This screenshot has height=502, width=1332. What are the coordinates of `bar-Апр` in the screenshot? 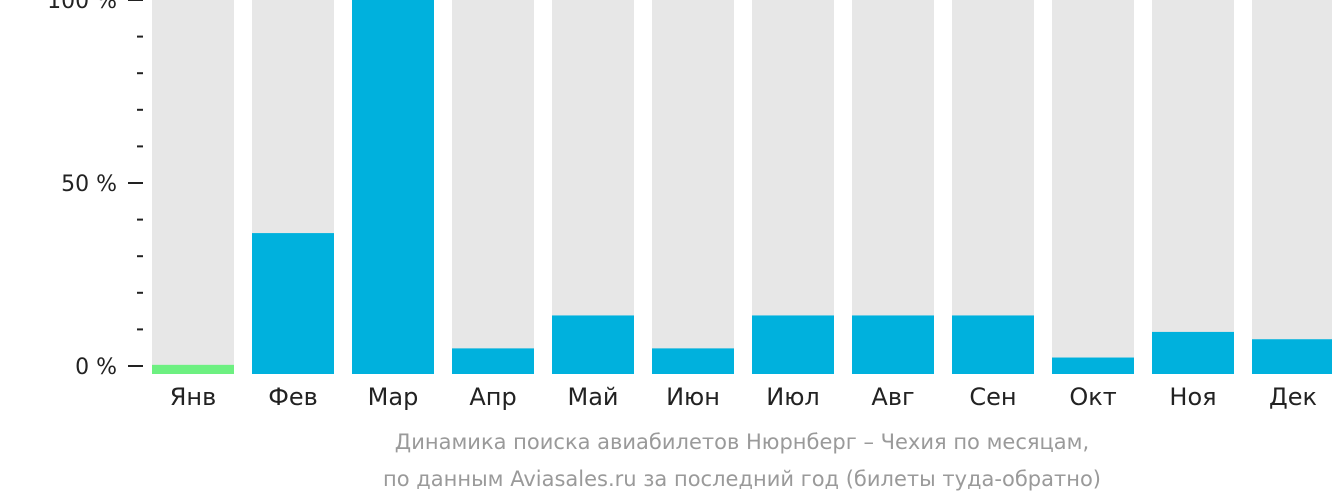 It's located at (493, 361).